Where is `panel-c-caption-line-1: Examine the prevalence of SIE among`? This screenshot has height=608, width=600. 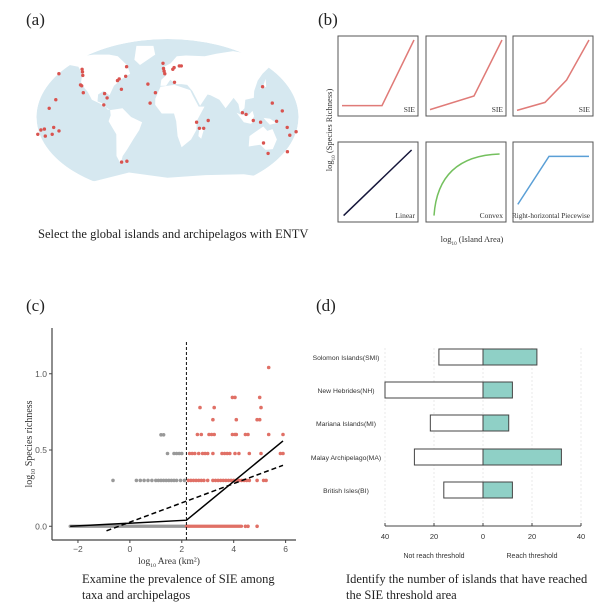
panel-c-caption-line-1: Examine the prevalence of SIE among is located at coordinates (178, 579).